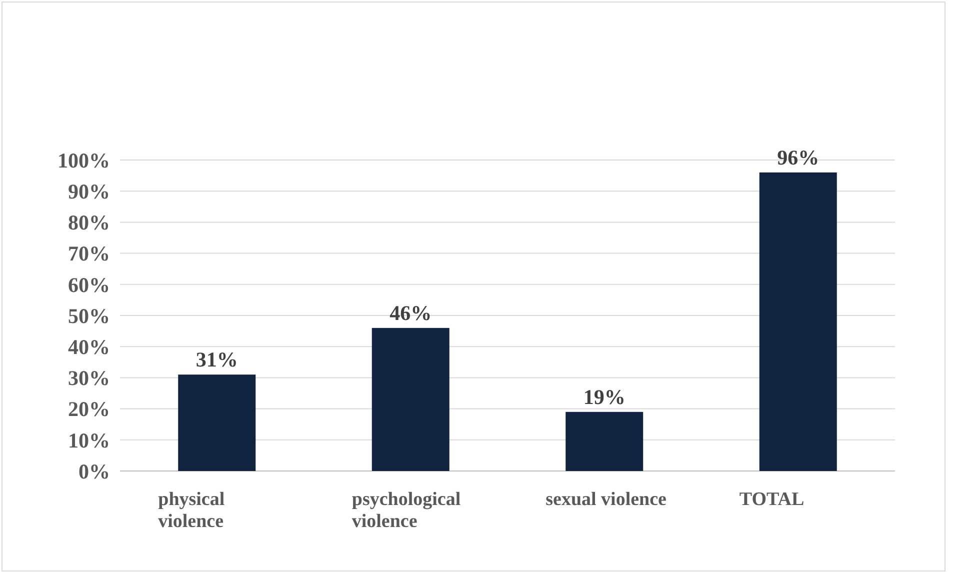 The width and height of the screenshot is (955, 581). I want to click on y-tick-label: 0%, so click(94, 471).